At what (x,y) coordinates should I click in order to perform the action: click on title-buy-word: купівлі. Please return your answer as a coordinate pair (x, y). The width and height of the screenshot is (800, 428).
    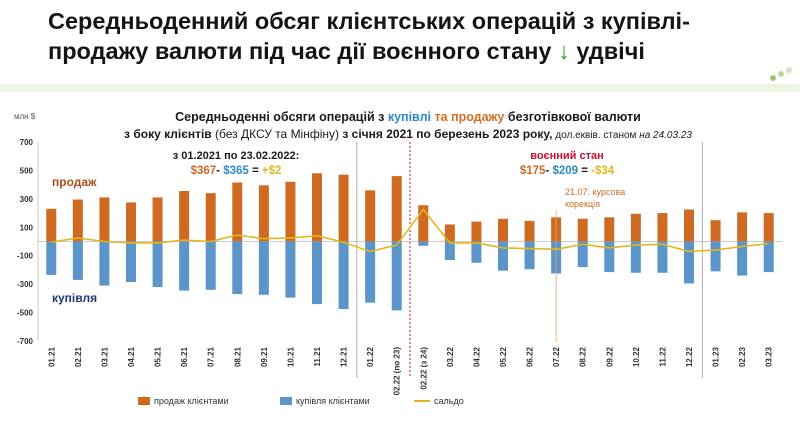
    Looking at the image, I should click on (409, 117).